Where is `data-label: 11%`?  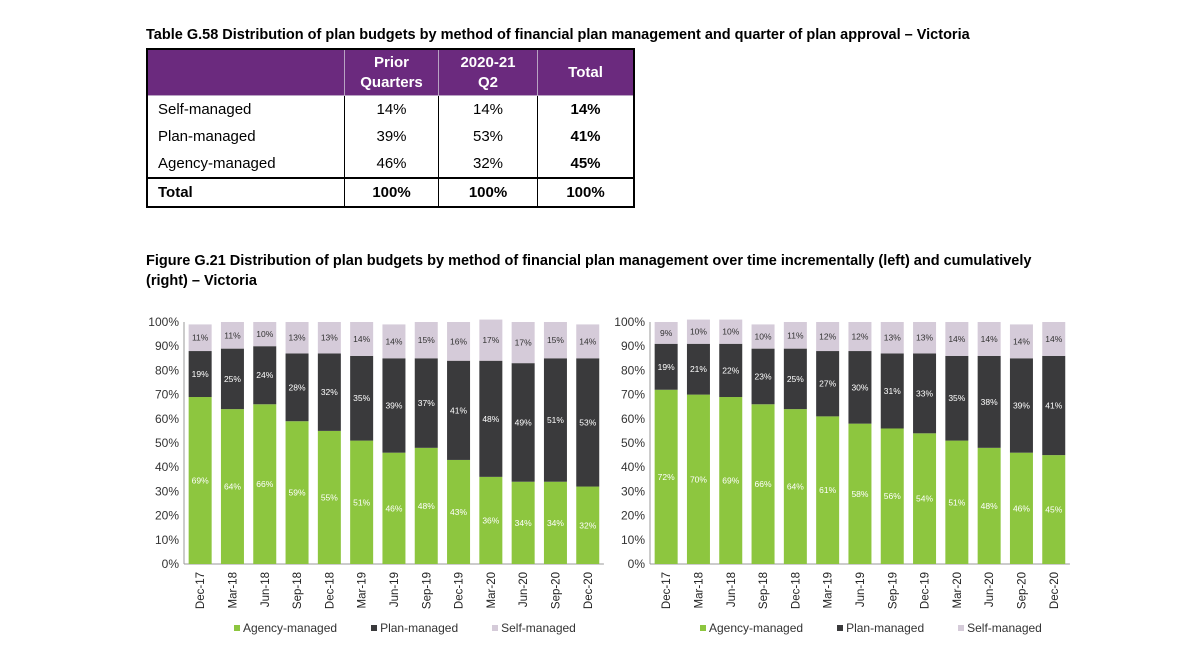
data-label: 11% is located at coordinates (232, 335).